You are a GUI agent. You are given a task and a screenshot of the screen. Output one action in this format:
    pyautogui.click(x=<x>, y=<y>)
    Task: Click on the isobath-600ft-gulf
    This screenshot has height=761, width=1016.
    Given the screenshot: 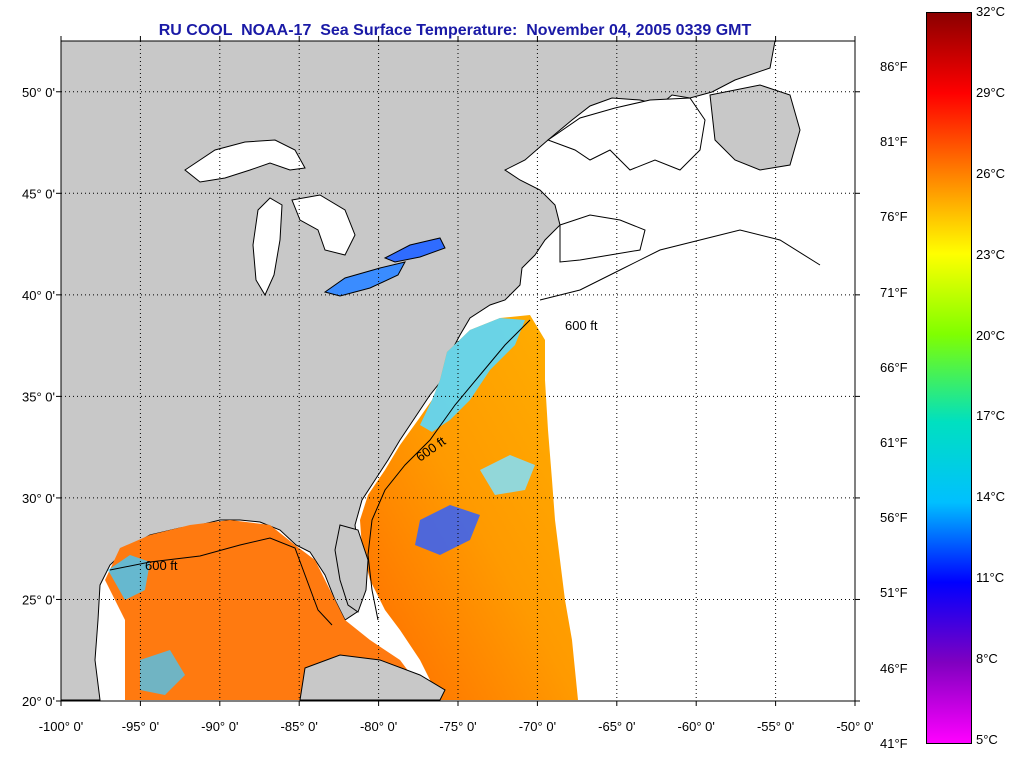 What is the action you would take?
    pyautogui.click(x=221, y=581)
    